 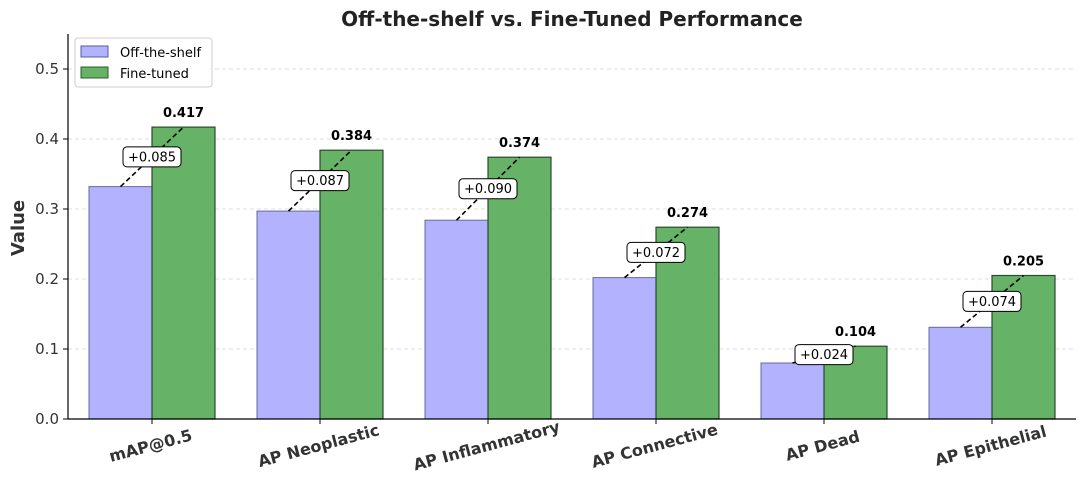 What do you see at coordinates (94, 72) in the screenshot?
I see `legend-swatch-fine-tuned` at bounding box center [94, 72].